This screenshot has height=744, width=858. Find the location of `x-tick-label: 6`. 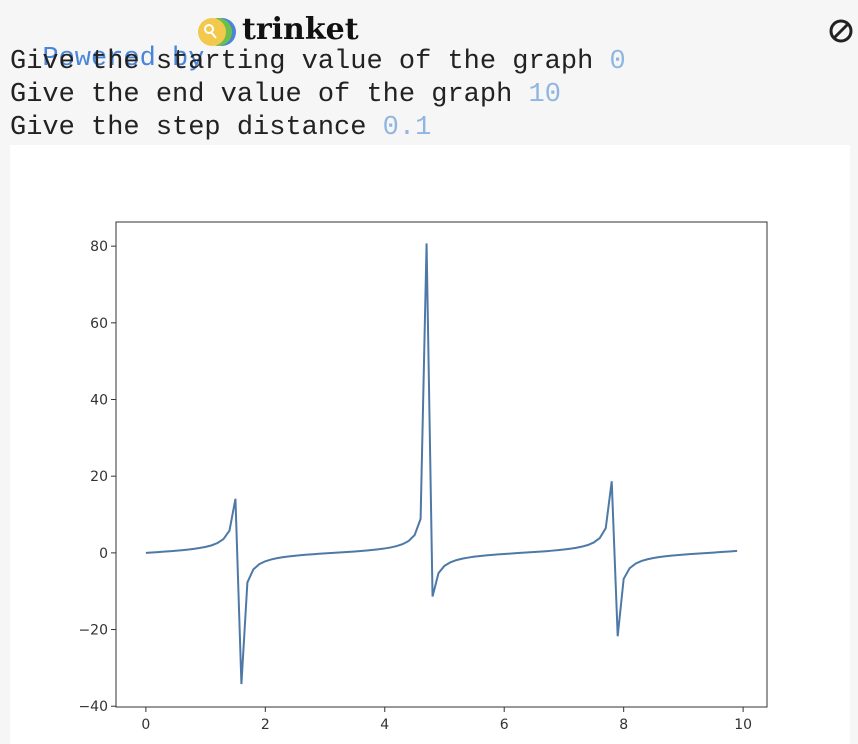

x-tick-label: 6 is located at coordinates (504, 725).